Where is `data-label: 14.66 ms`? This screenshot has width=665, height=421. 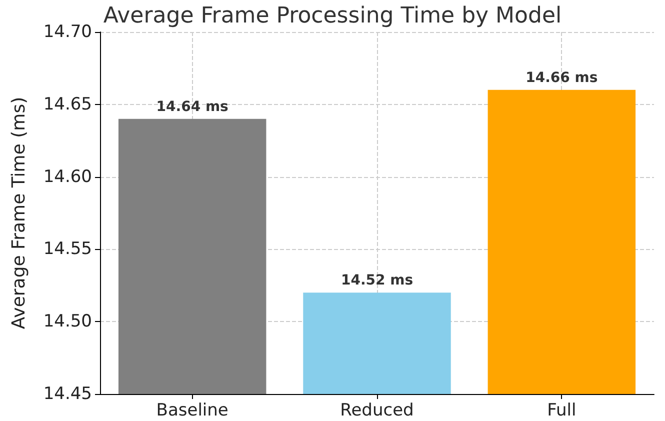
data-label: 14.66 ms is located at coordinates (562, 78).